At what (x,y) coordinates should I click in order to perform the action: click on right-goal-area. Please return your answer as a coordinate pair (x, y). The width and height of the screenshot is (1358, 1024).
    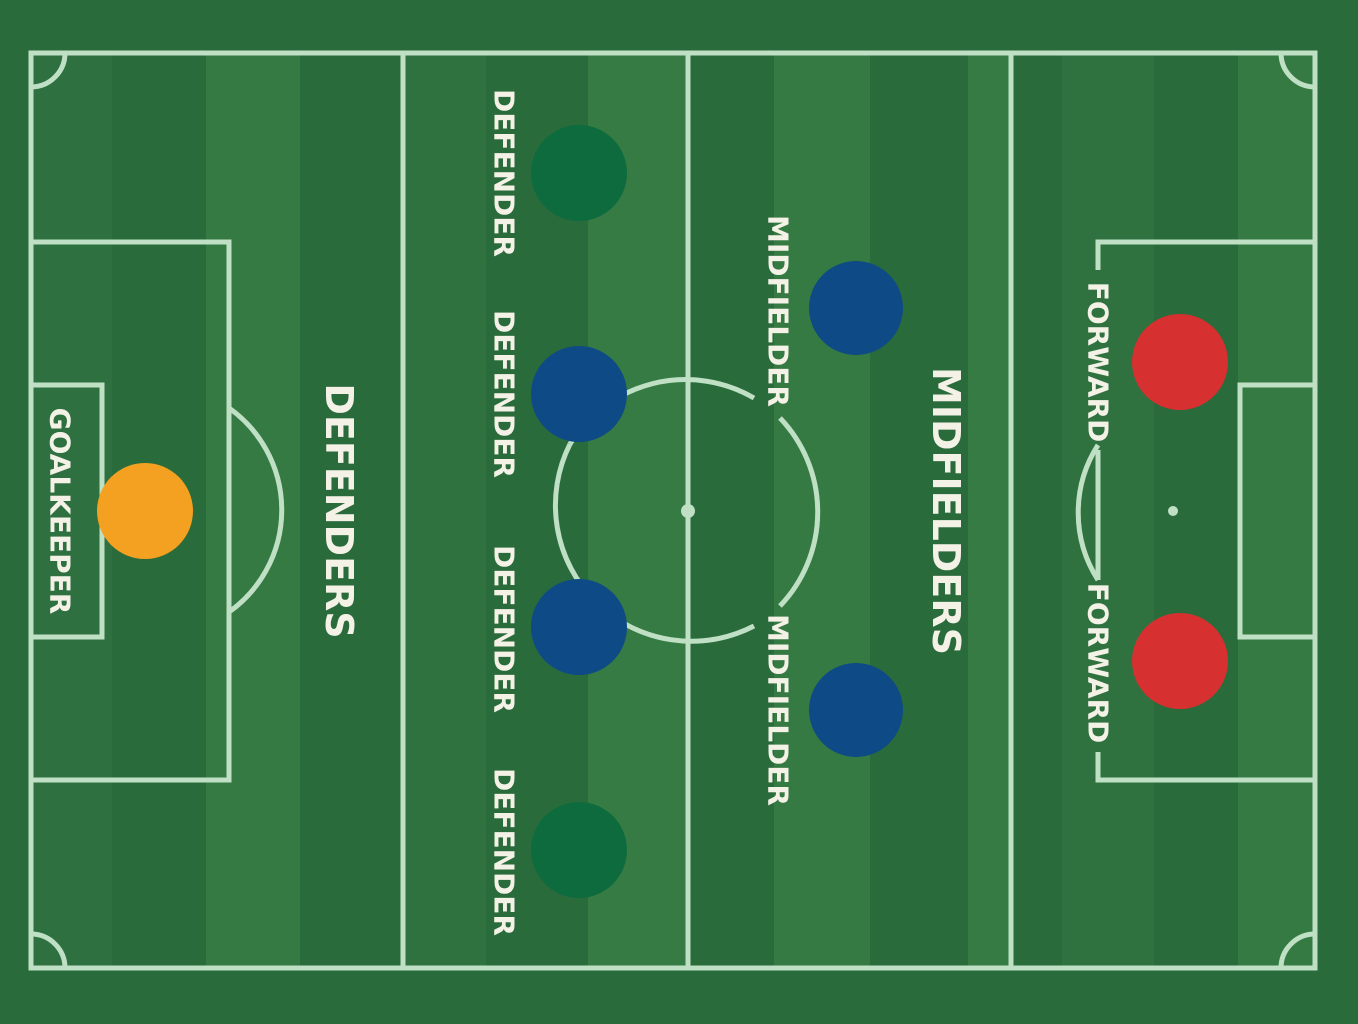
    Looking at the image, I should click on (1276, 511).